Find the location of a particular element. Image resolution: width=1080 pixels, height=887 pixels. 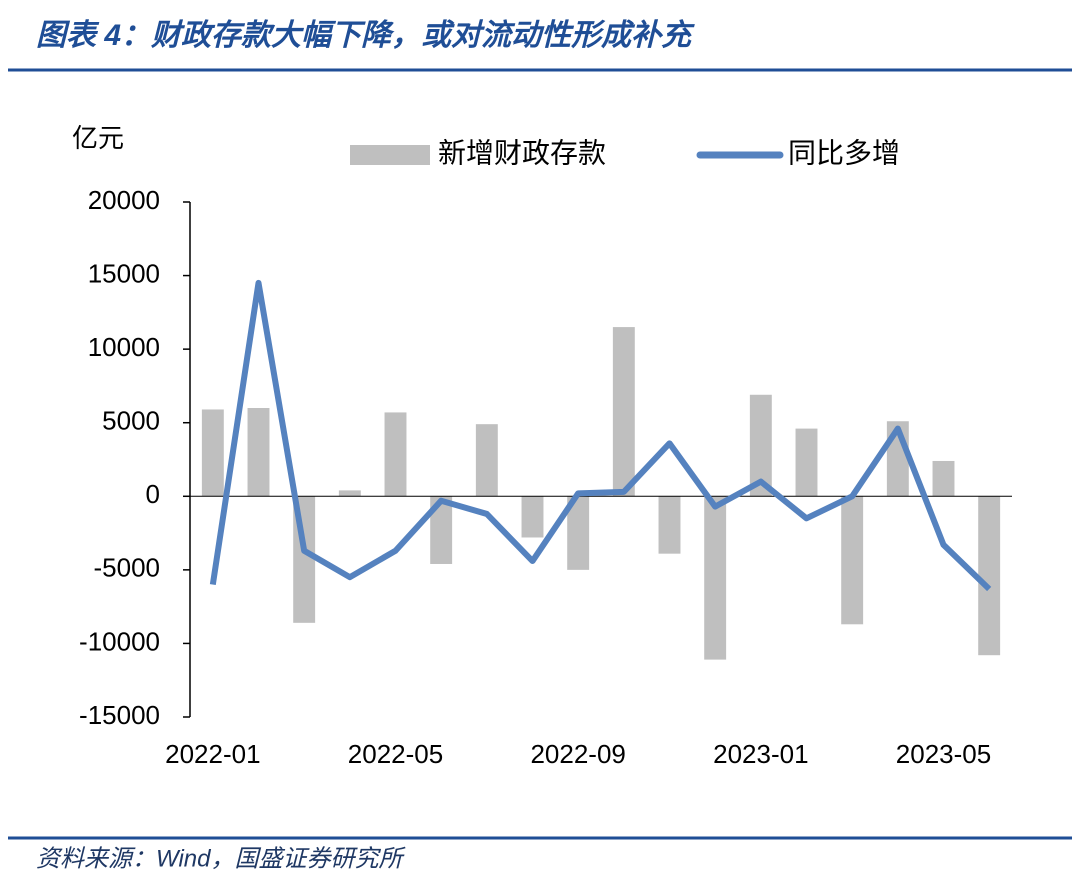

y-tick-label: 10000 is located at coordinates (124, 347).